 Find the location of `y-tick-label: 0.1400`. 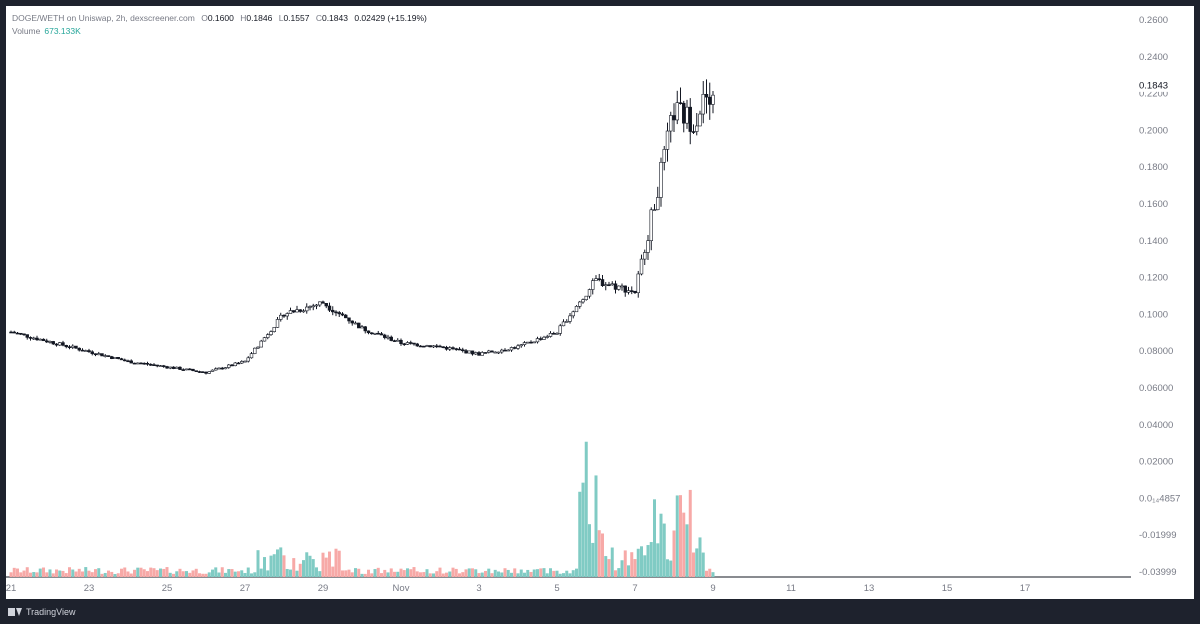

y-tick-label: 0.1400 is located at coordinates (1153, 241).